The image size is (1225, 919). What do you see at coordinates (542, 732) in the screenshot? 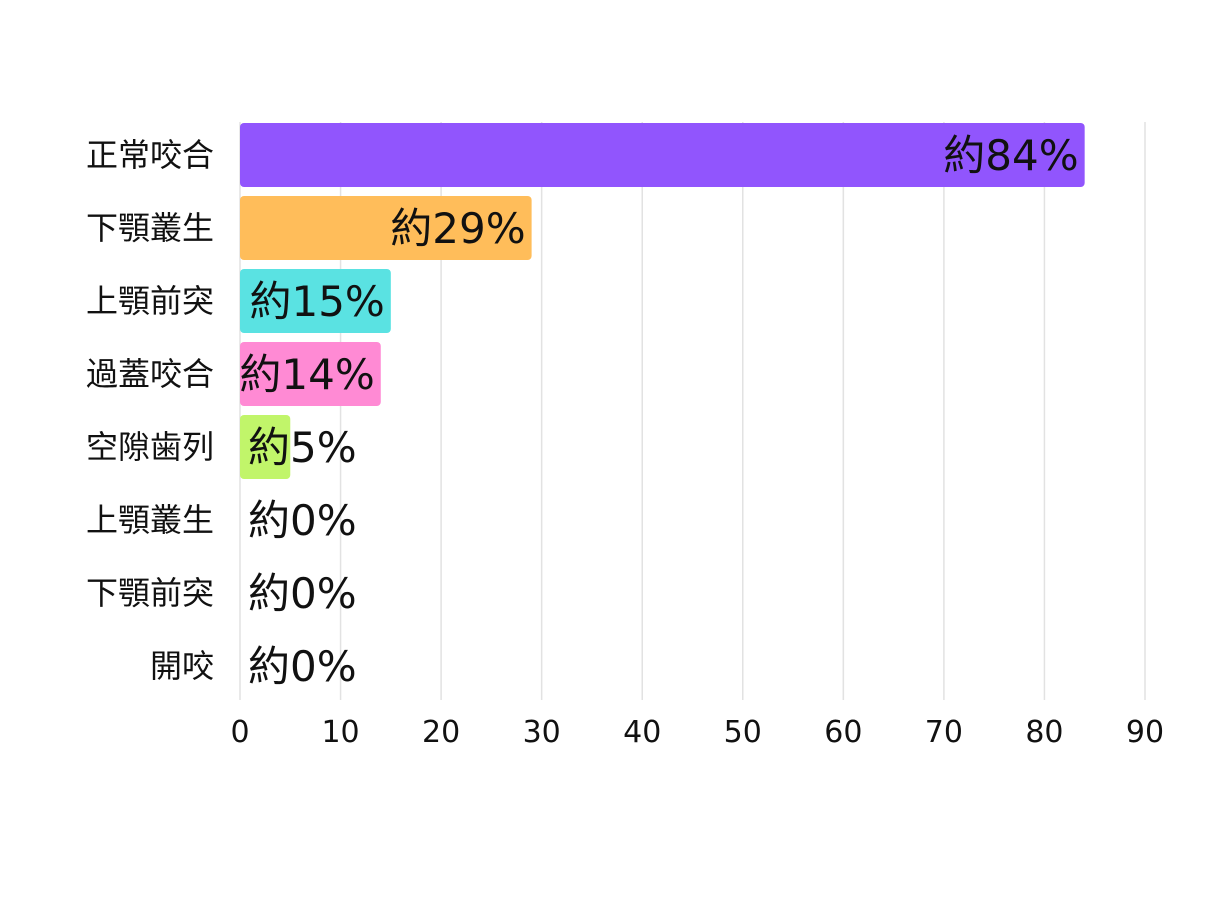
I see `x-tick-label: 30` at bounding box center [542, 732].